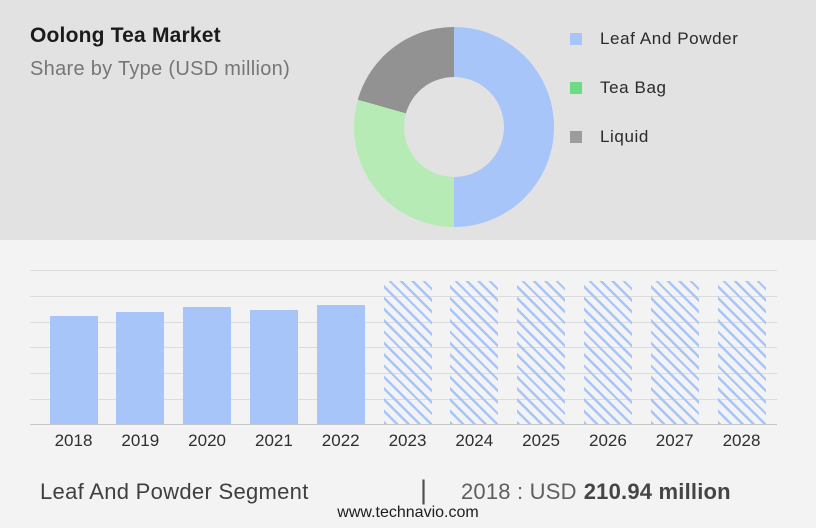 The width and height of the screenshot is (816, 528). What do you see at coordinates (340, 440) in the screenshot?
I see `x-tick-label: 2022` at bounding box center [340, 440].